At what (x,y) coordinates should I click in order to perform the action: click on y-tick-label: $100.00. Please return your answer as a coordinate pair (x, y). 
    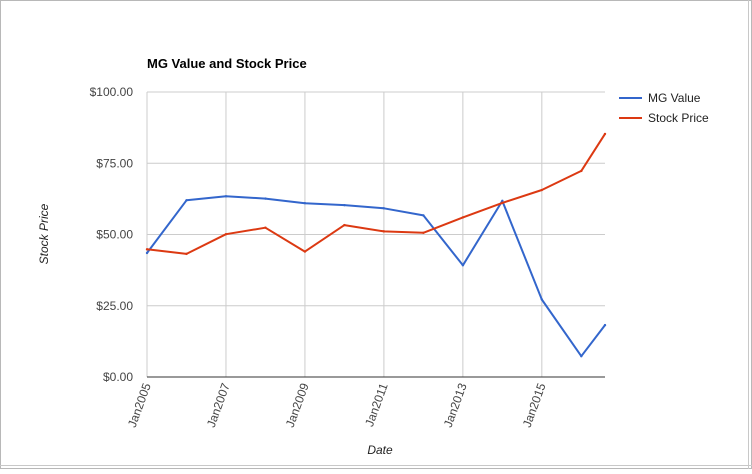
    Looking at the image, I should click on (112, 92).